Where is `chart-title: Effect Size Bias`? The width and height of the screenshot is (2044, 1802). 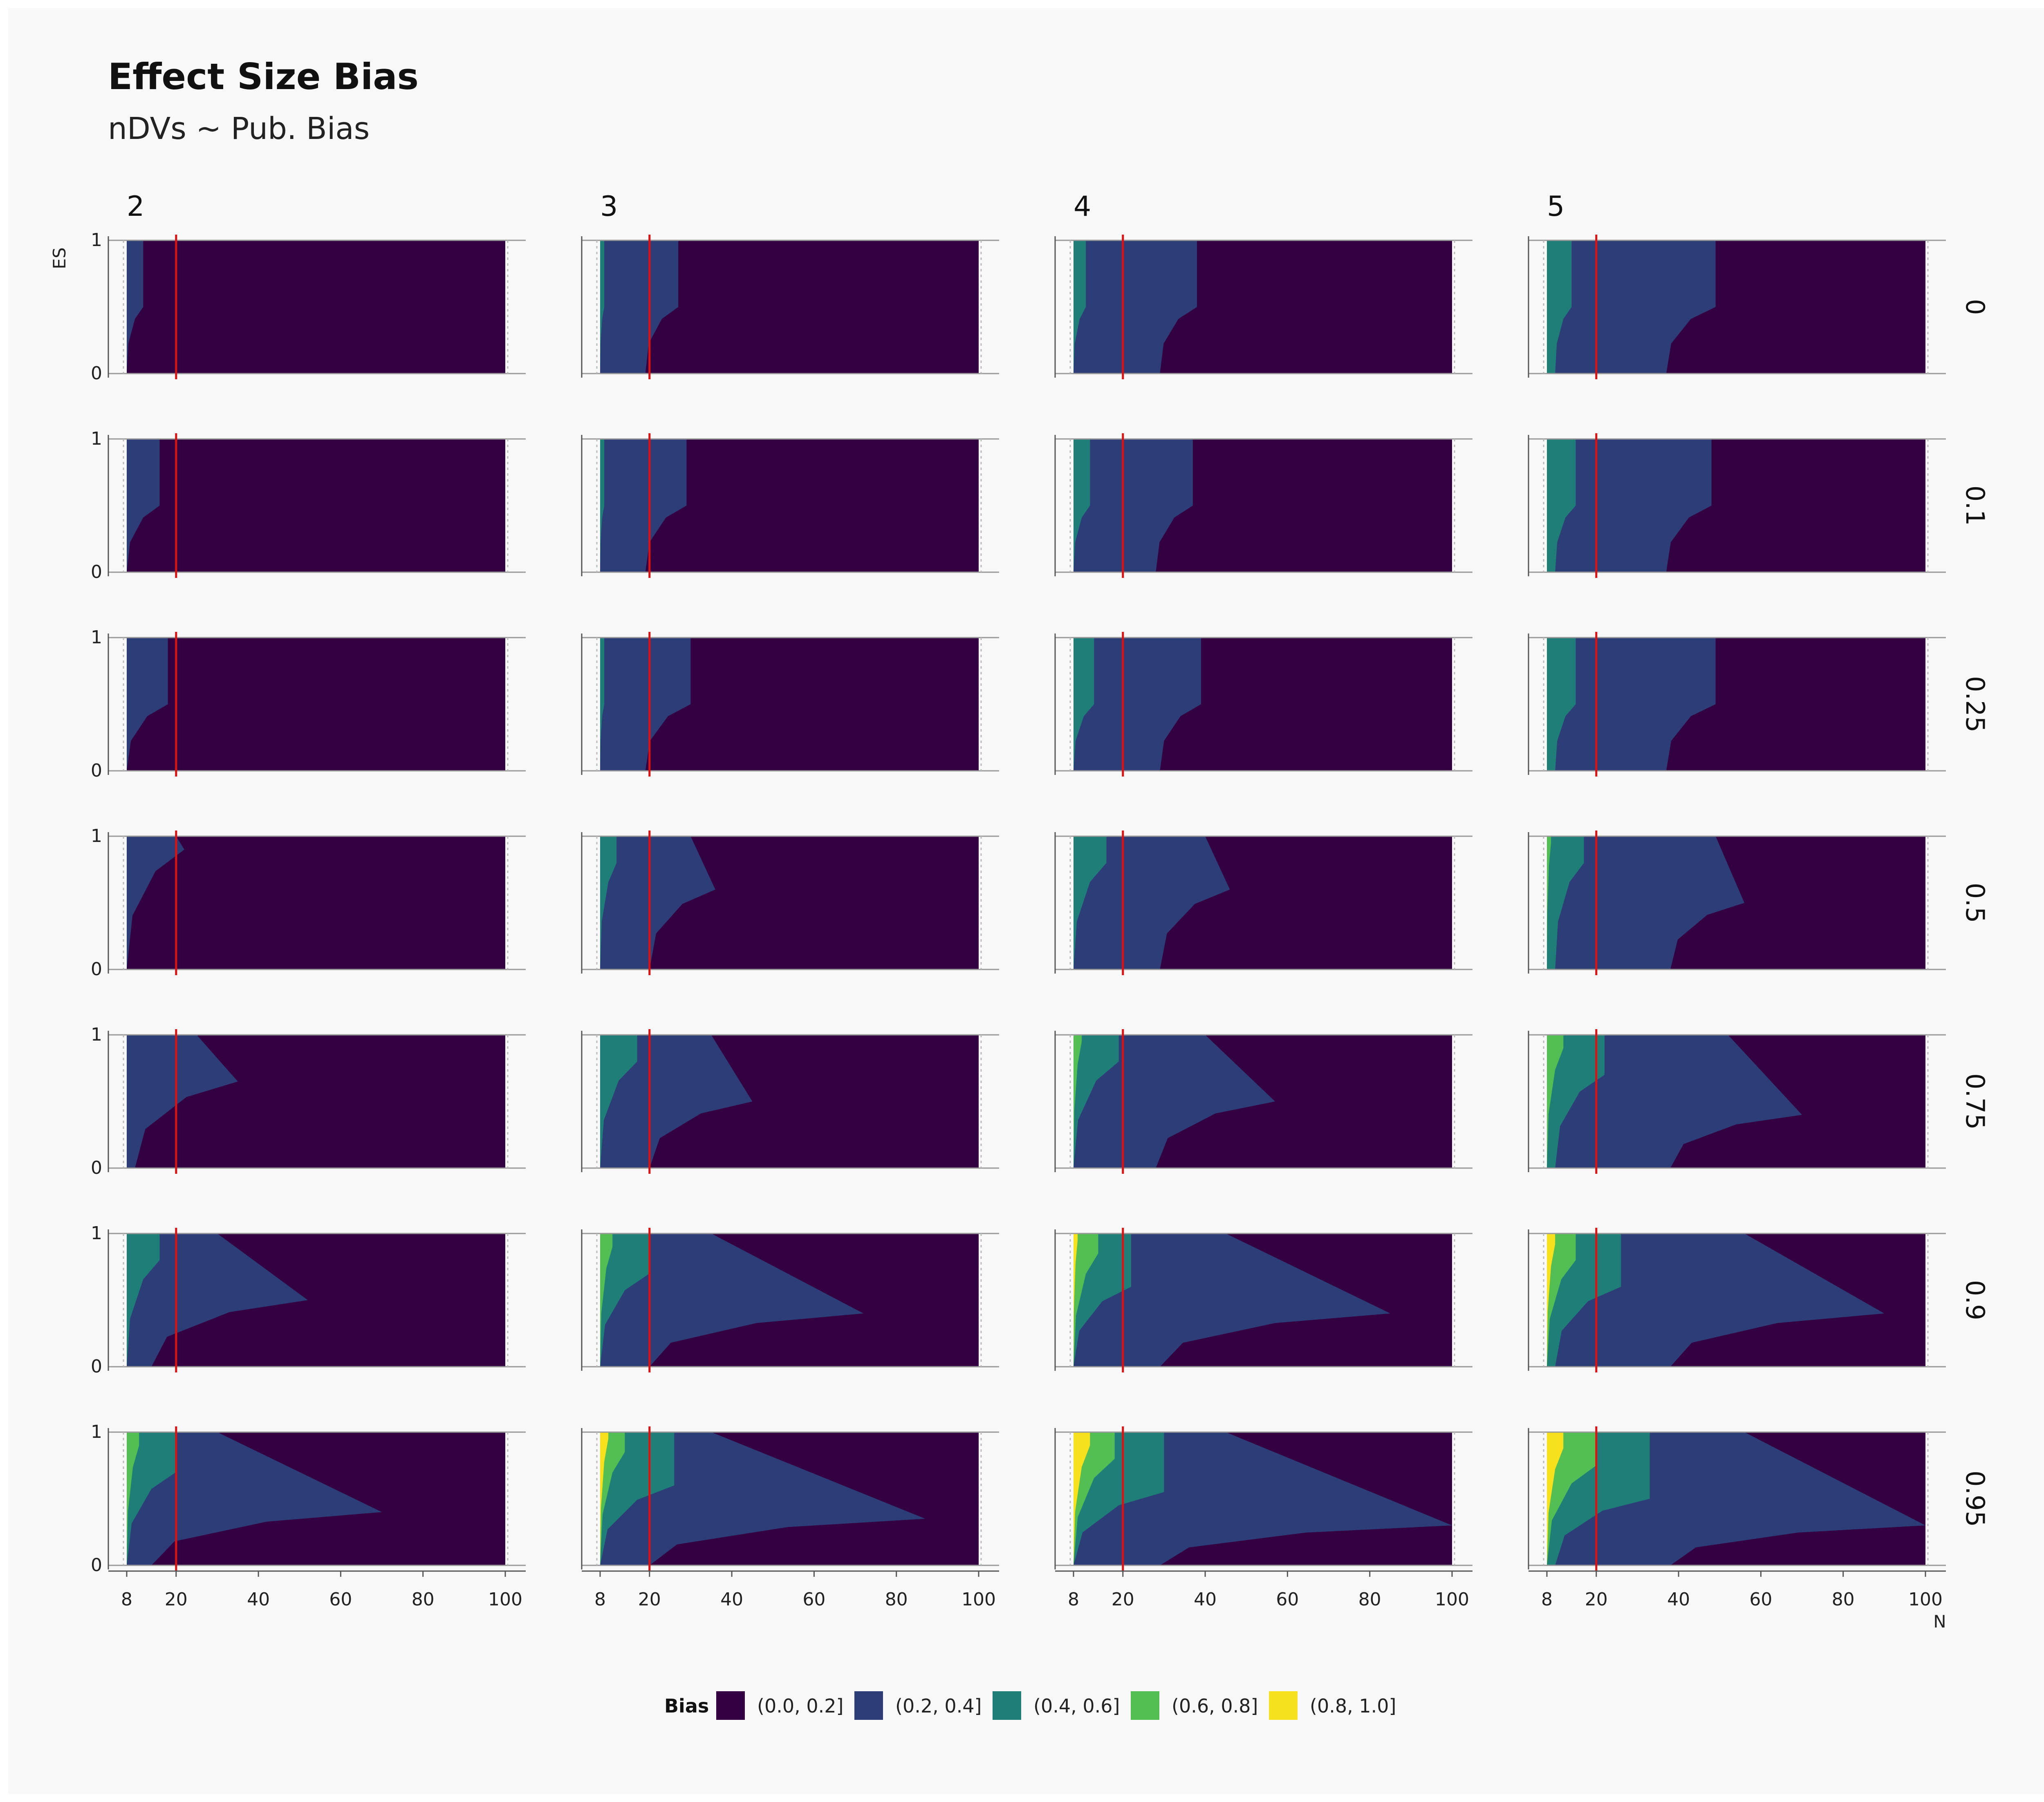 chart-title: Effect Size Bias is located at coordinates (263, 77).